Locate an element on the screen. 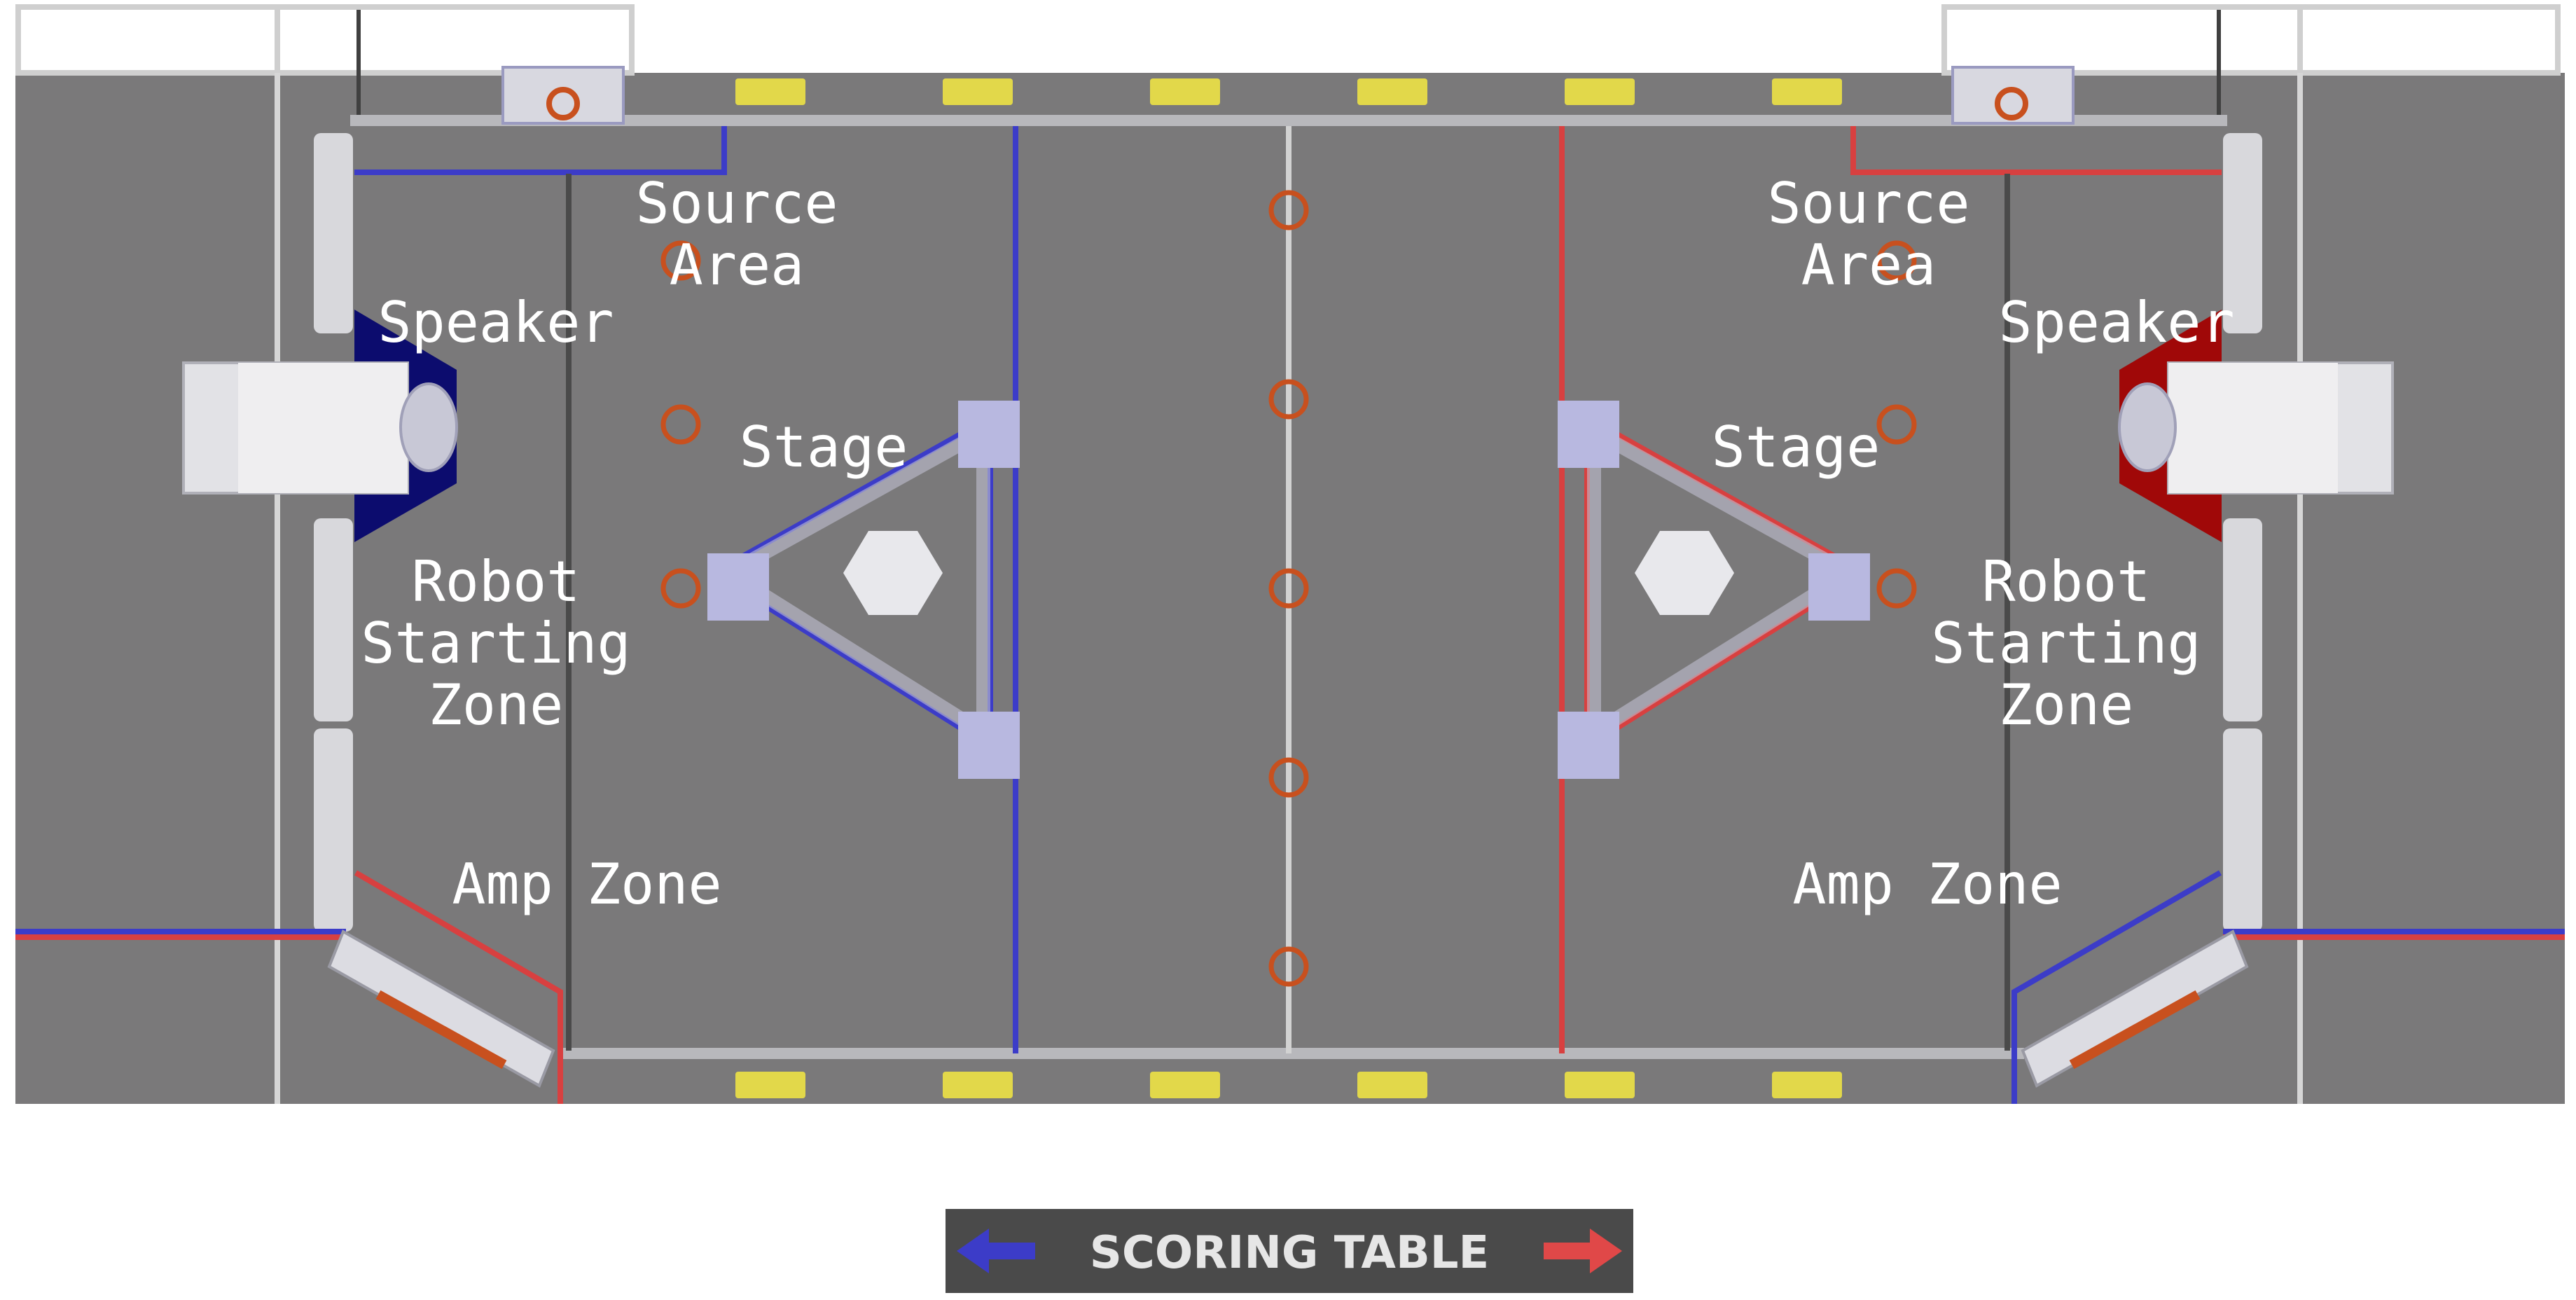  red-stage is located at coordinates (1714, 590).